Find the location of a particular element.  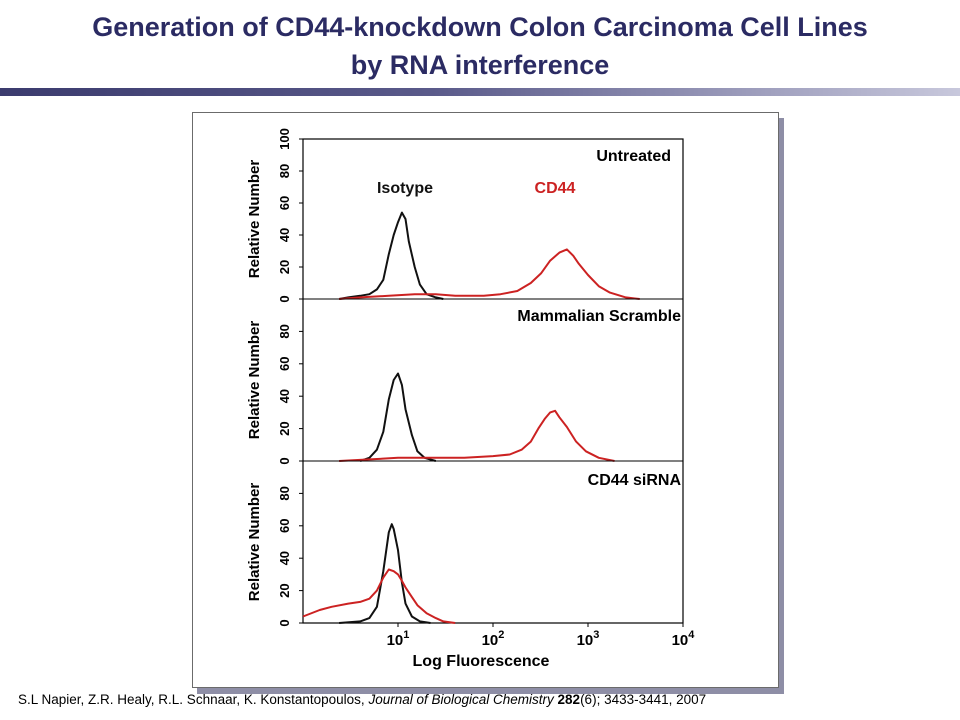

xtick-exponent-100: 2 is located at coordinates (501, 635).